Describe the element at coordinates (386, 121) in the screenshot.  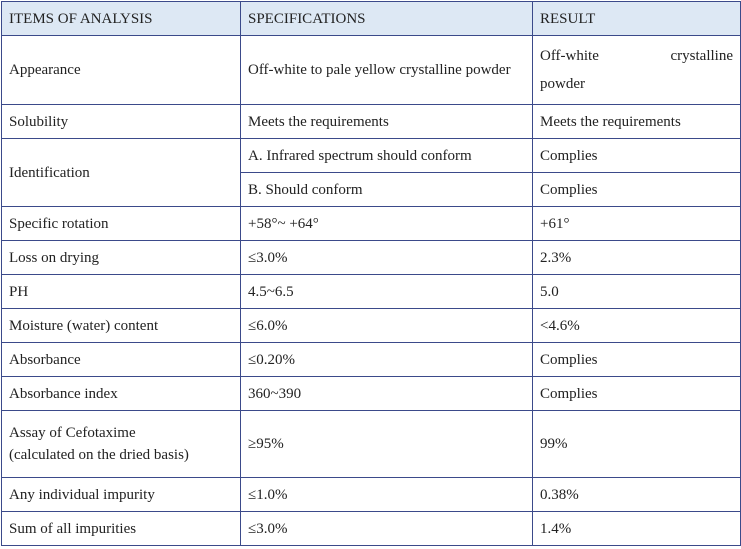
I see `spec-cell: Meets the requirements` at that location.